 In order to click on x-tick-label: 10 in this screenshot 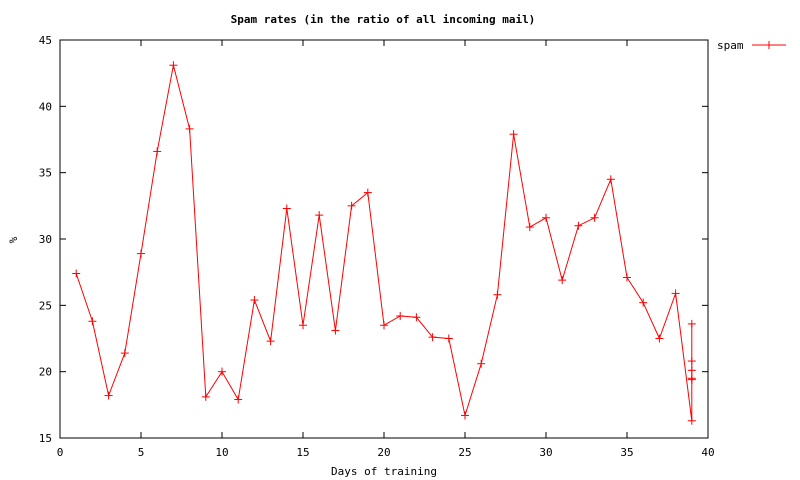, I will do `click(221, 452)`.